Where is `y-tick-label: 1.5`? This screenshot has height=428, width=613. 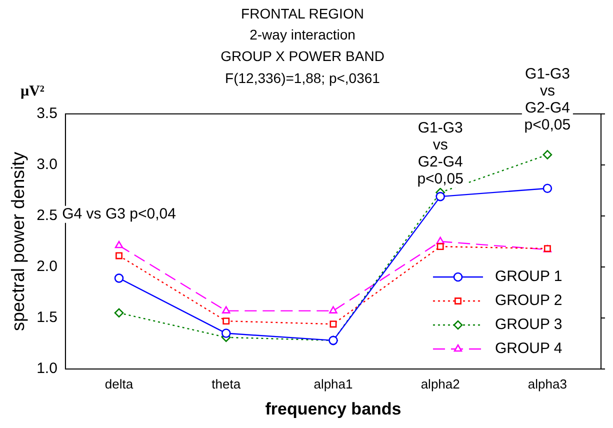 y-tick-label: 1.5 is located at coordinates (47, 317).